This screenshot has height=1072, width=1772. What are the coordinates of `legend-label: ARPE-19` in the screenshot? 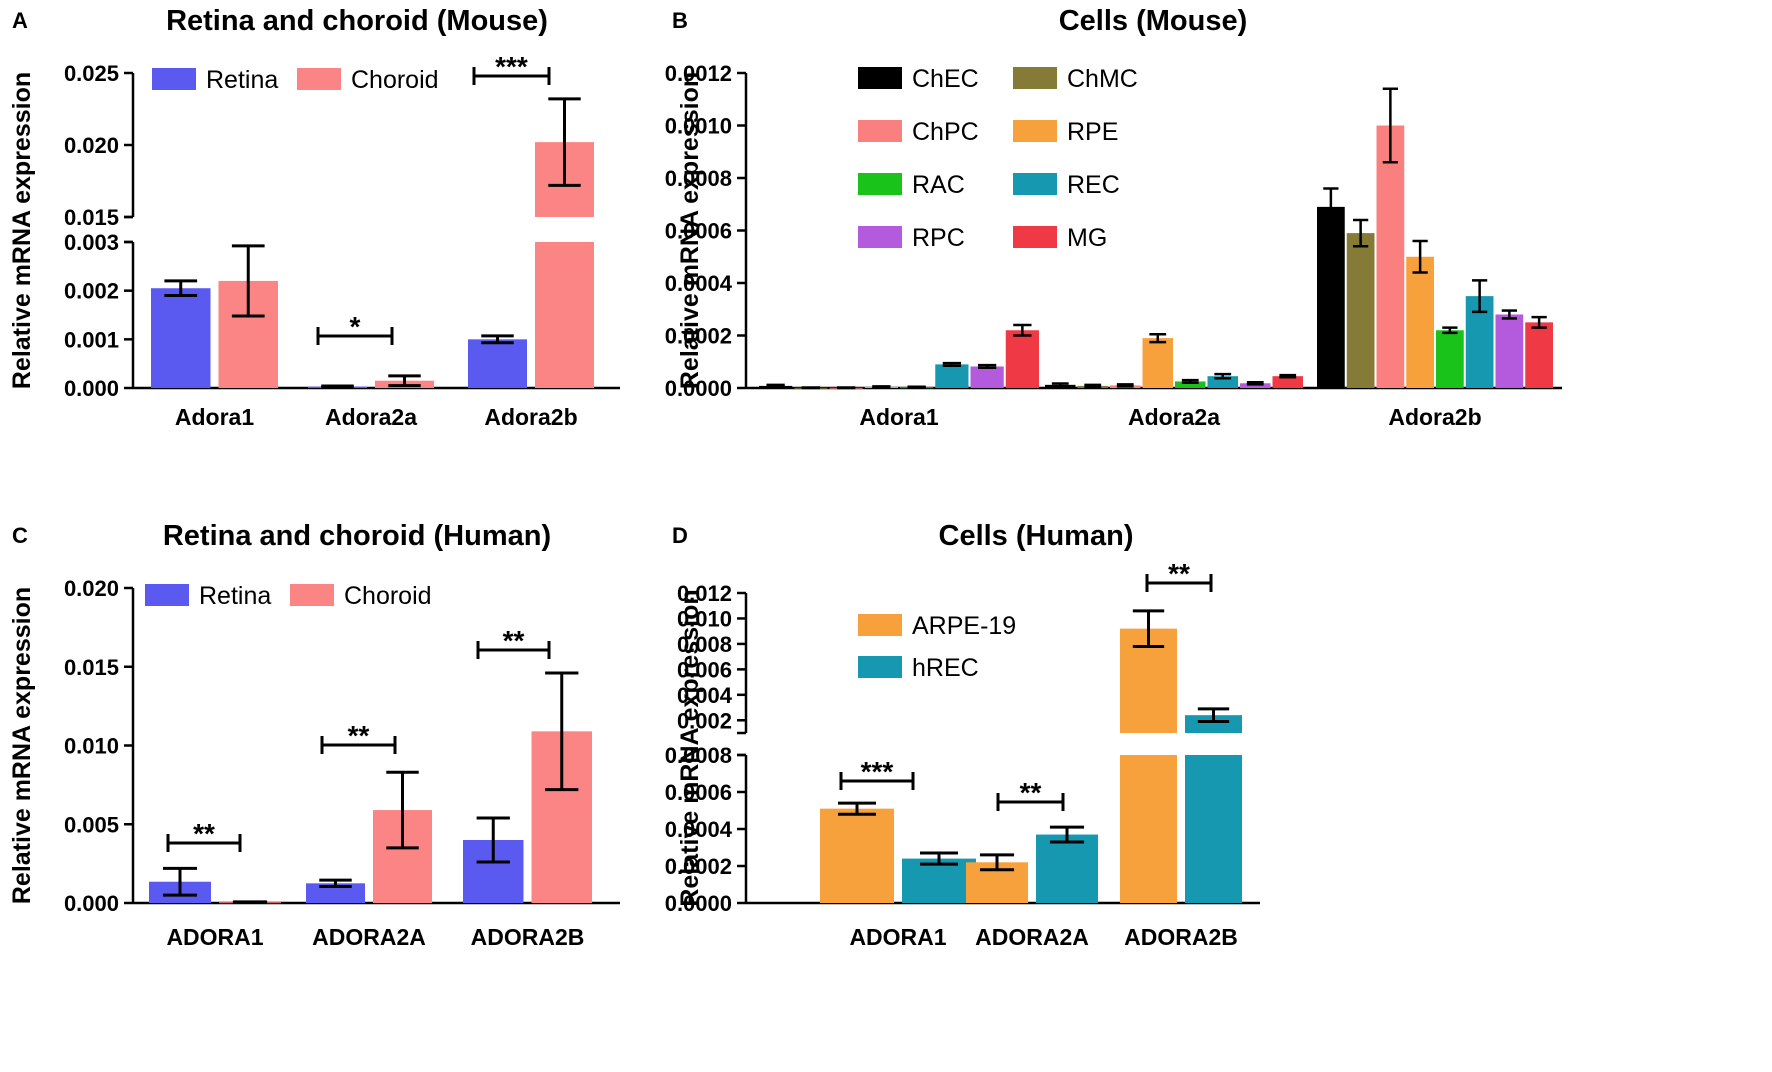 It's located at (964, 626).